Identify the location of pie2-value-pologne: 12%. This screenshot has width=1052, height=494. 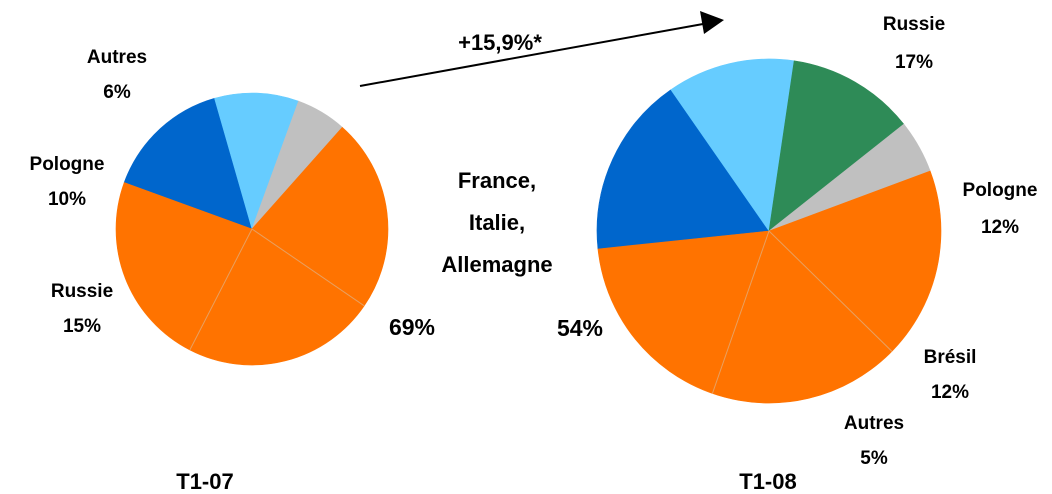
(1000, 227).